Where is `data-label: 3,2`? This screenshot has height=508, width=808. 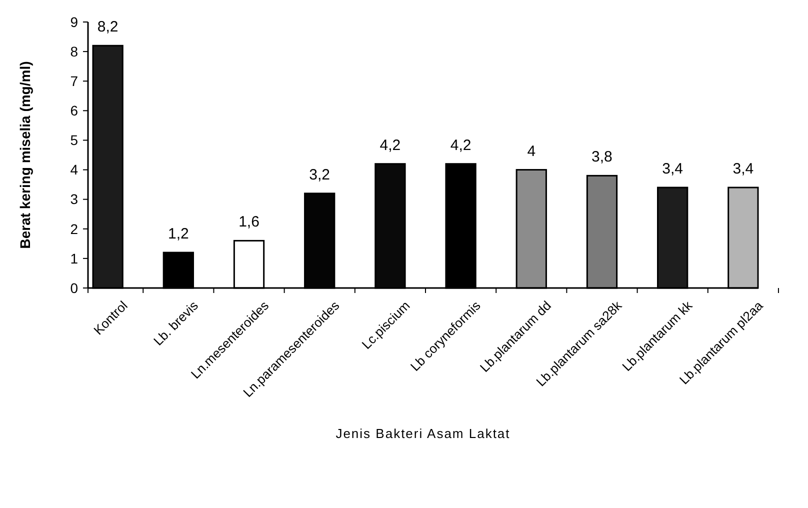
data-label: 3,2 is located at coordinates (319, 175).